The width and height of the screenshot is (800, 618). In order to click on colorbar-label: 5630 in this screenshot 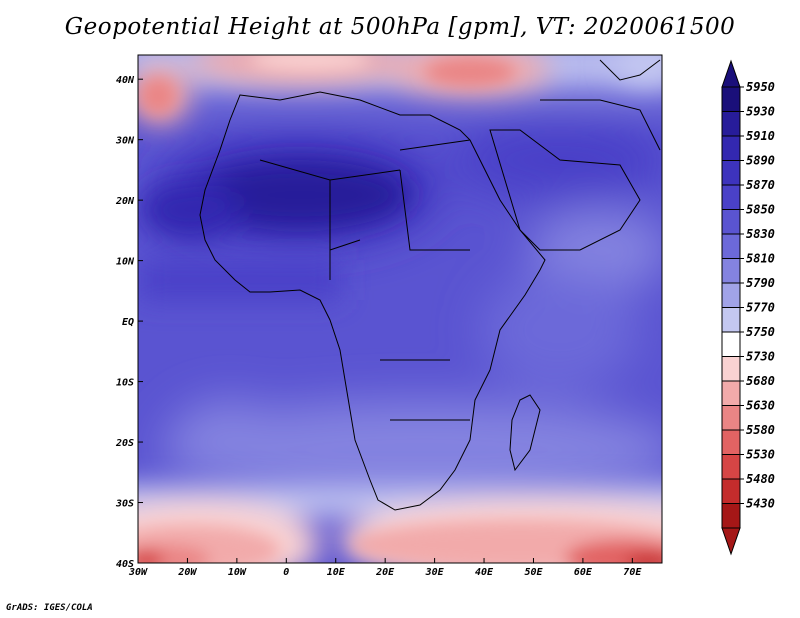, I will do `click(760, 406)`.